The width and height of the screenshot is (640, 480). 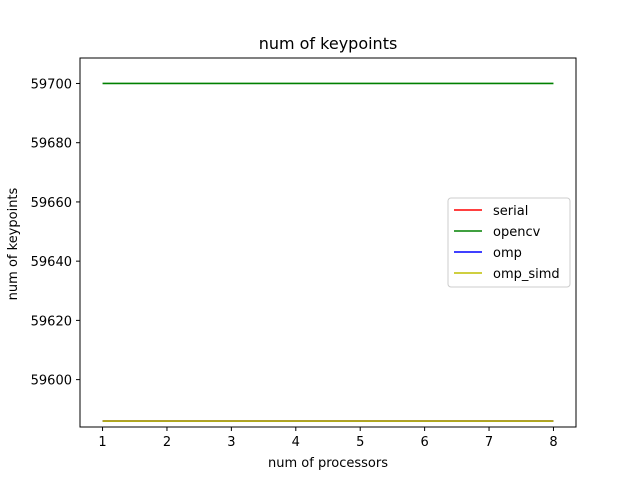 What do you see at coordinates (296, 442) in the screenshot?
I see `x-tick-label: 4` at bounding box center [296, 442].